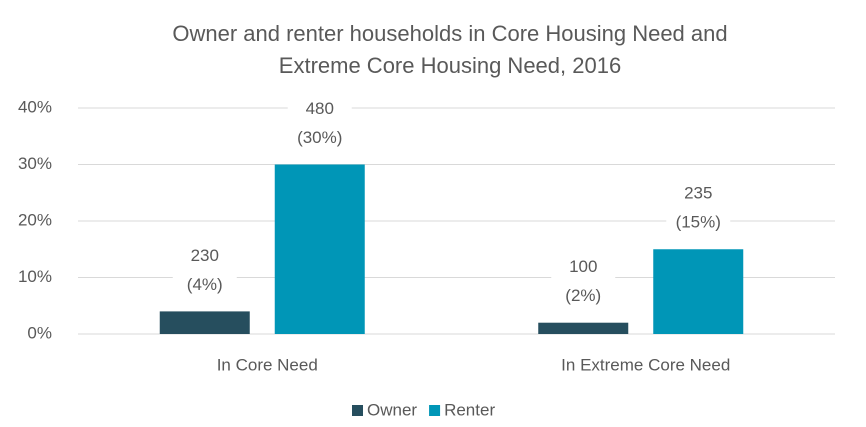 This screenshot has width=866, height=427. I want to click on data-label: (4%), so click(205, 284).